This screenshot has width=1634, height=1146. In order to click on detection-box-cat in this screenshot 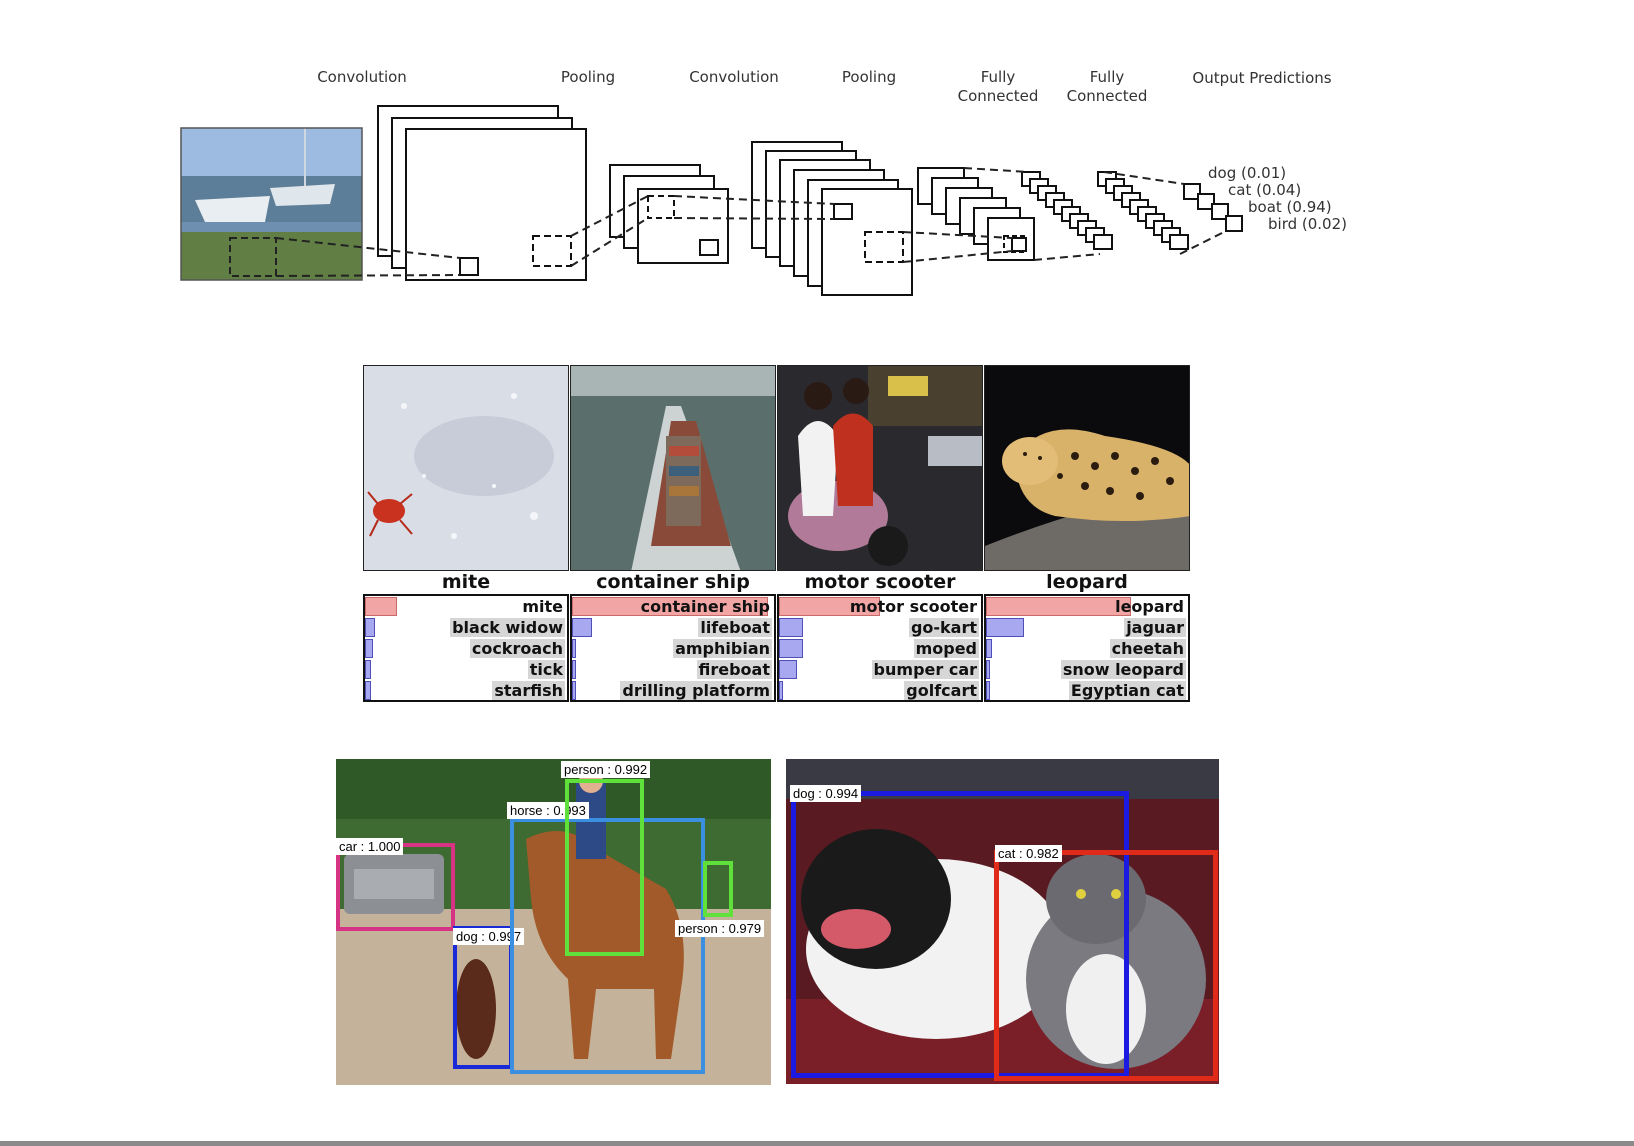, I will do `click(1106, 965)`.